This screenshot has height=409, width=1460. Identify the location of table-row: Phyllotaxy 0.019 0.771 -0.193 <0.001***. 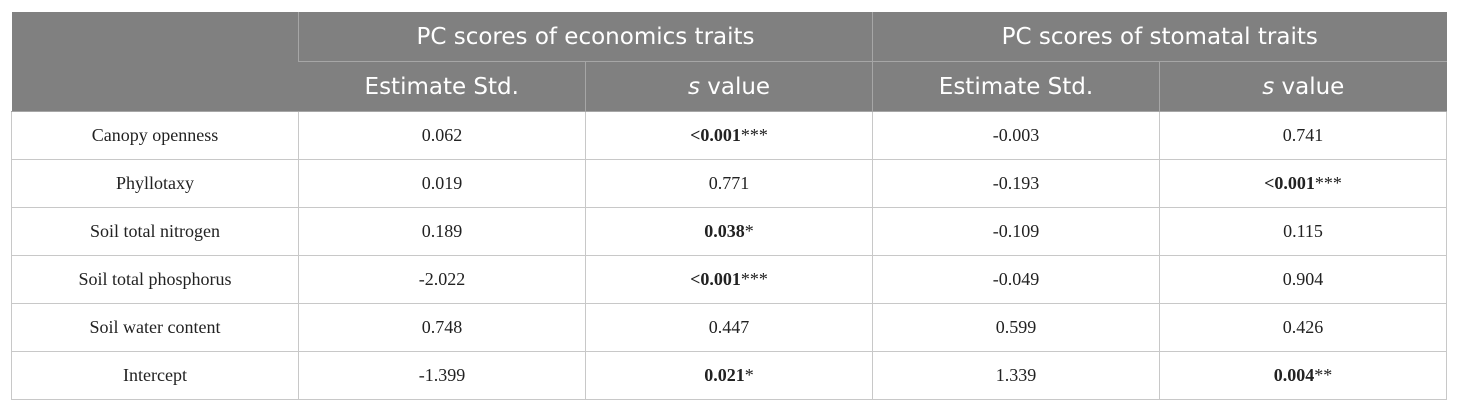
(729, 183).